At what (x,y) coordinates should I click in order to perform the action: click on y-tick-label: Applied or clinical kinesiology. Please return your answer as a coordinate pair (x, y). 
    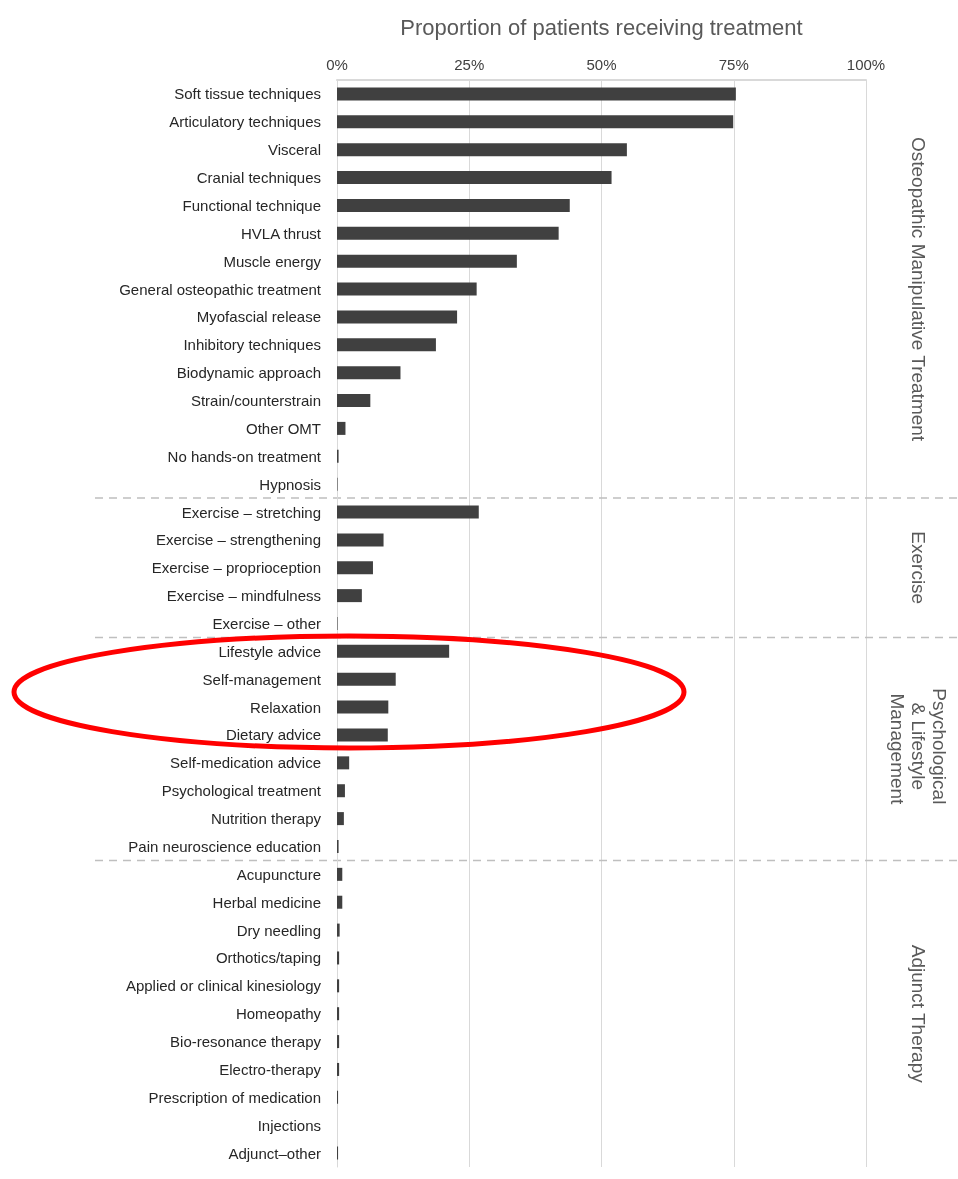
    Looking at the image, I should click on (223, 986).